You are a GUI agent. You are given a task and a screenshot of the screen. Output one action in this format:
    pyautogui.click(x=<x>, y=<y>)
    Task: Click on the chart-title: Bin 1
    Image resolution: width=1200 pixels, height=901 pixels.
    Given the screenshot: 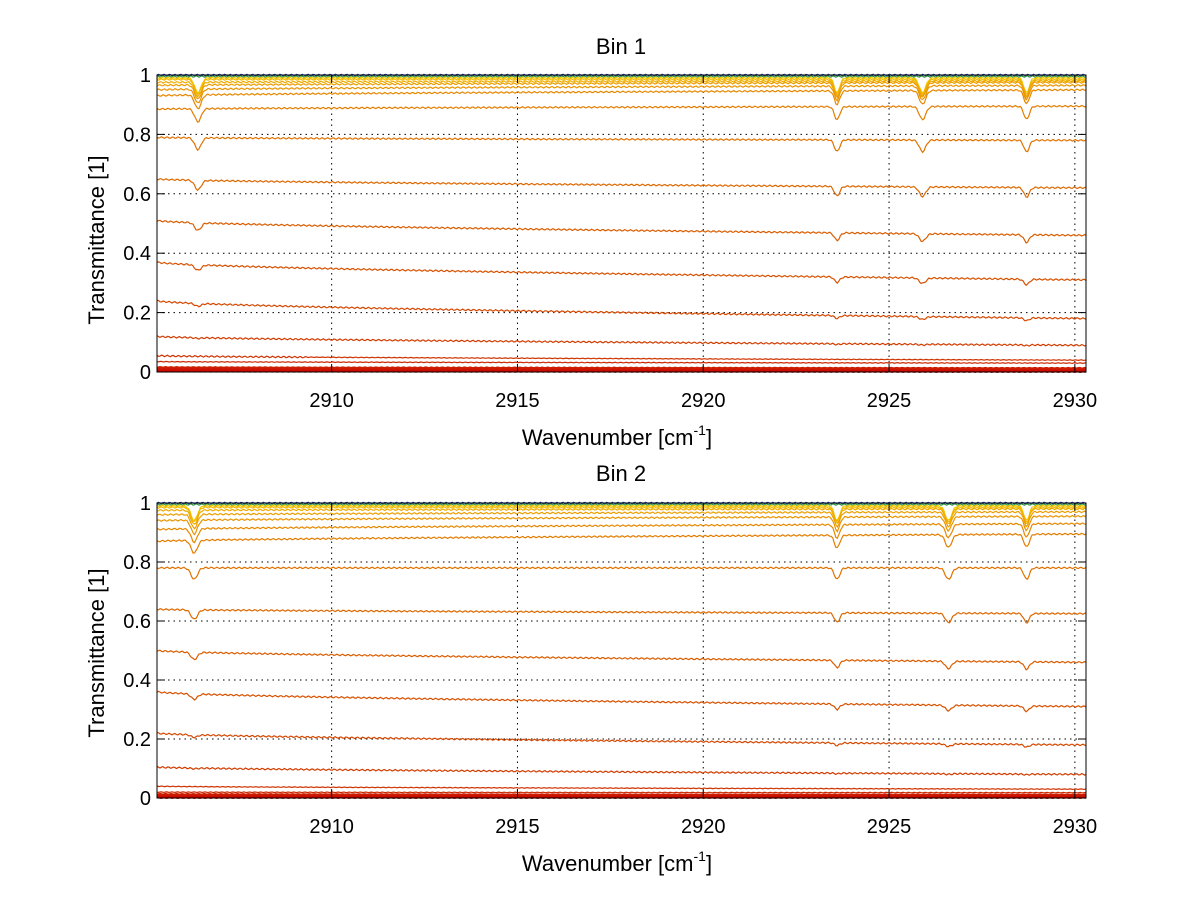 What is the action you would take?
    pyautogui.click(x=621, y=46)
    